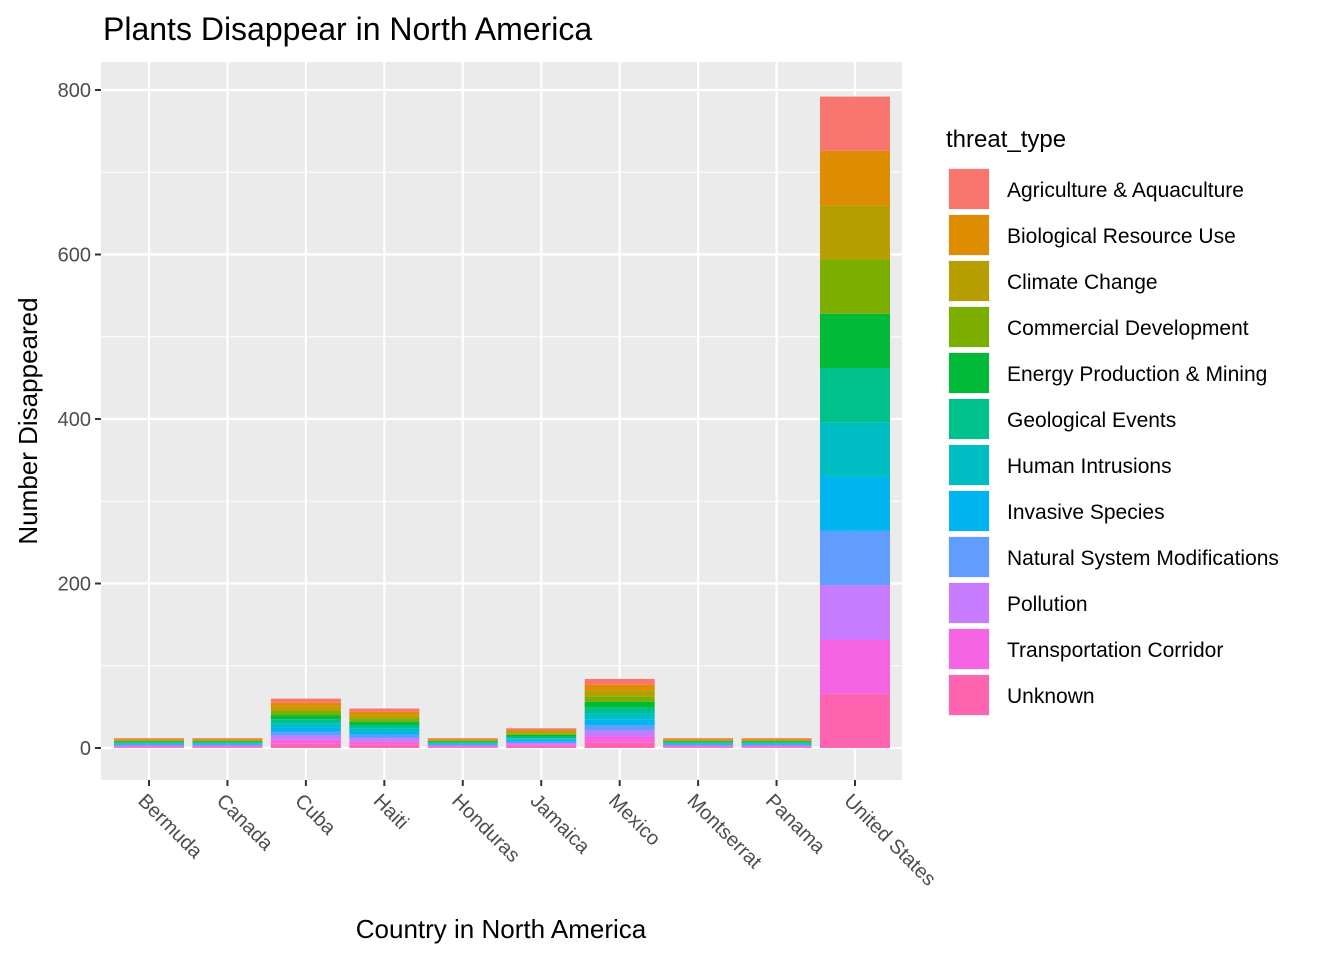  I want to click on legend-label: Pollution, so click(1047, 604).